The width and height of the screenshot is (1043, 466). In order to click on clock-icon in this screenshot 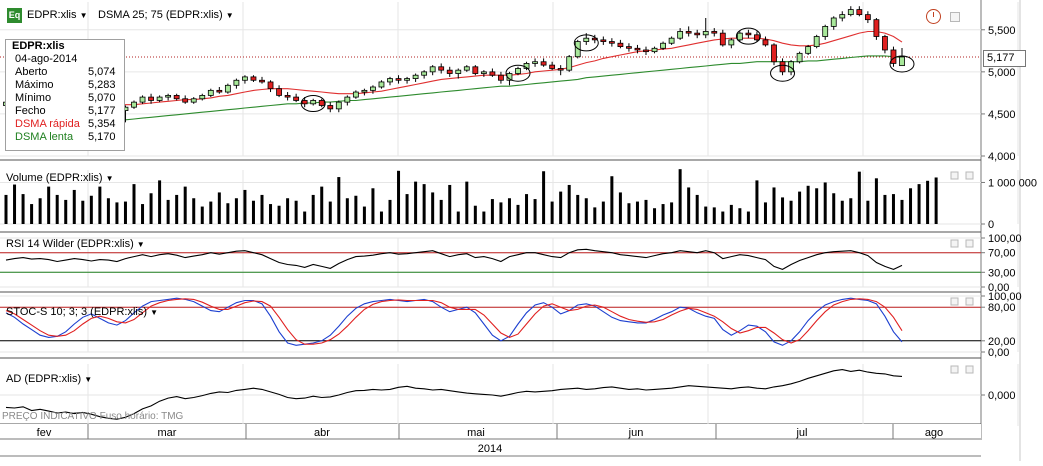, I will do `click(933, 16)`.